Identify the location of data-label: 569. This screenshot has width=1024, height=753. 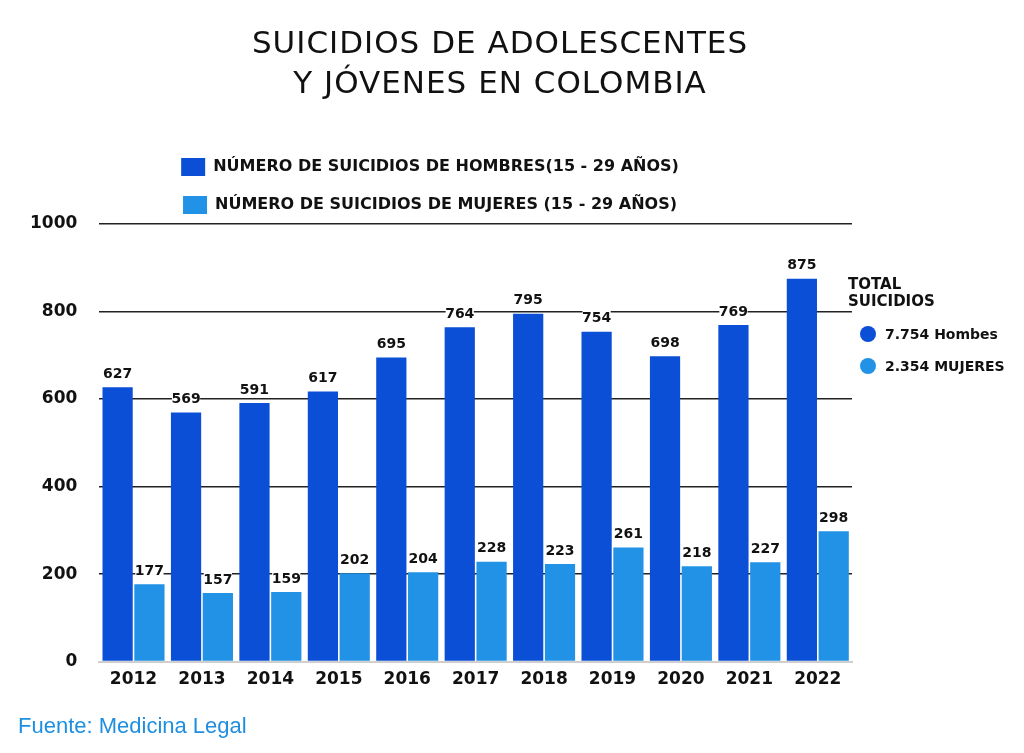
(186, 398).